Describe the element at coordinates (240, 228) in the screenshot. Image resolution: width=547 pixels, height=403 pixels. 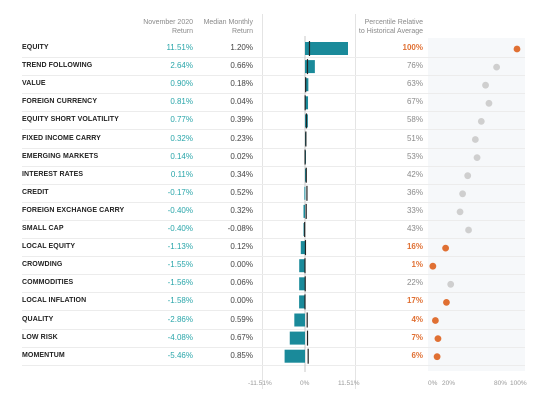
I see `median-return-value: -0.08%` at that location.